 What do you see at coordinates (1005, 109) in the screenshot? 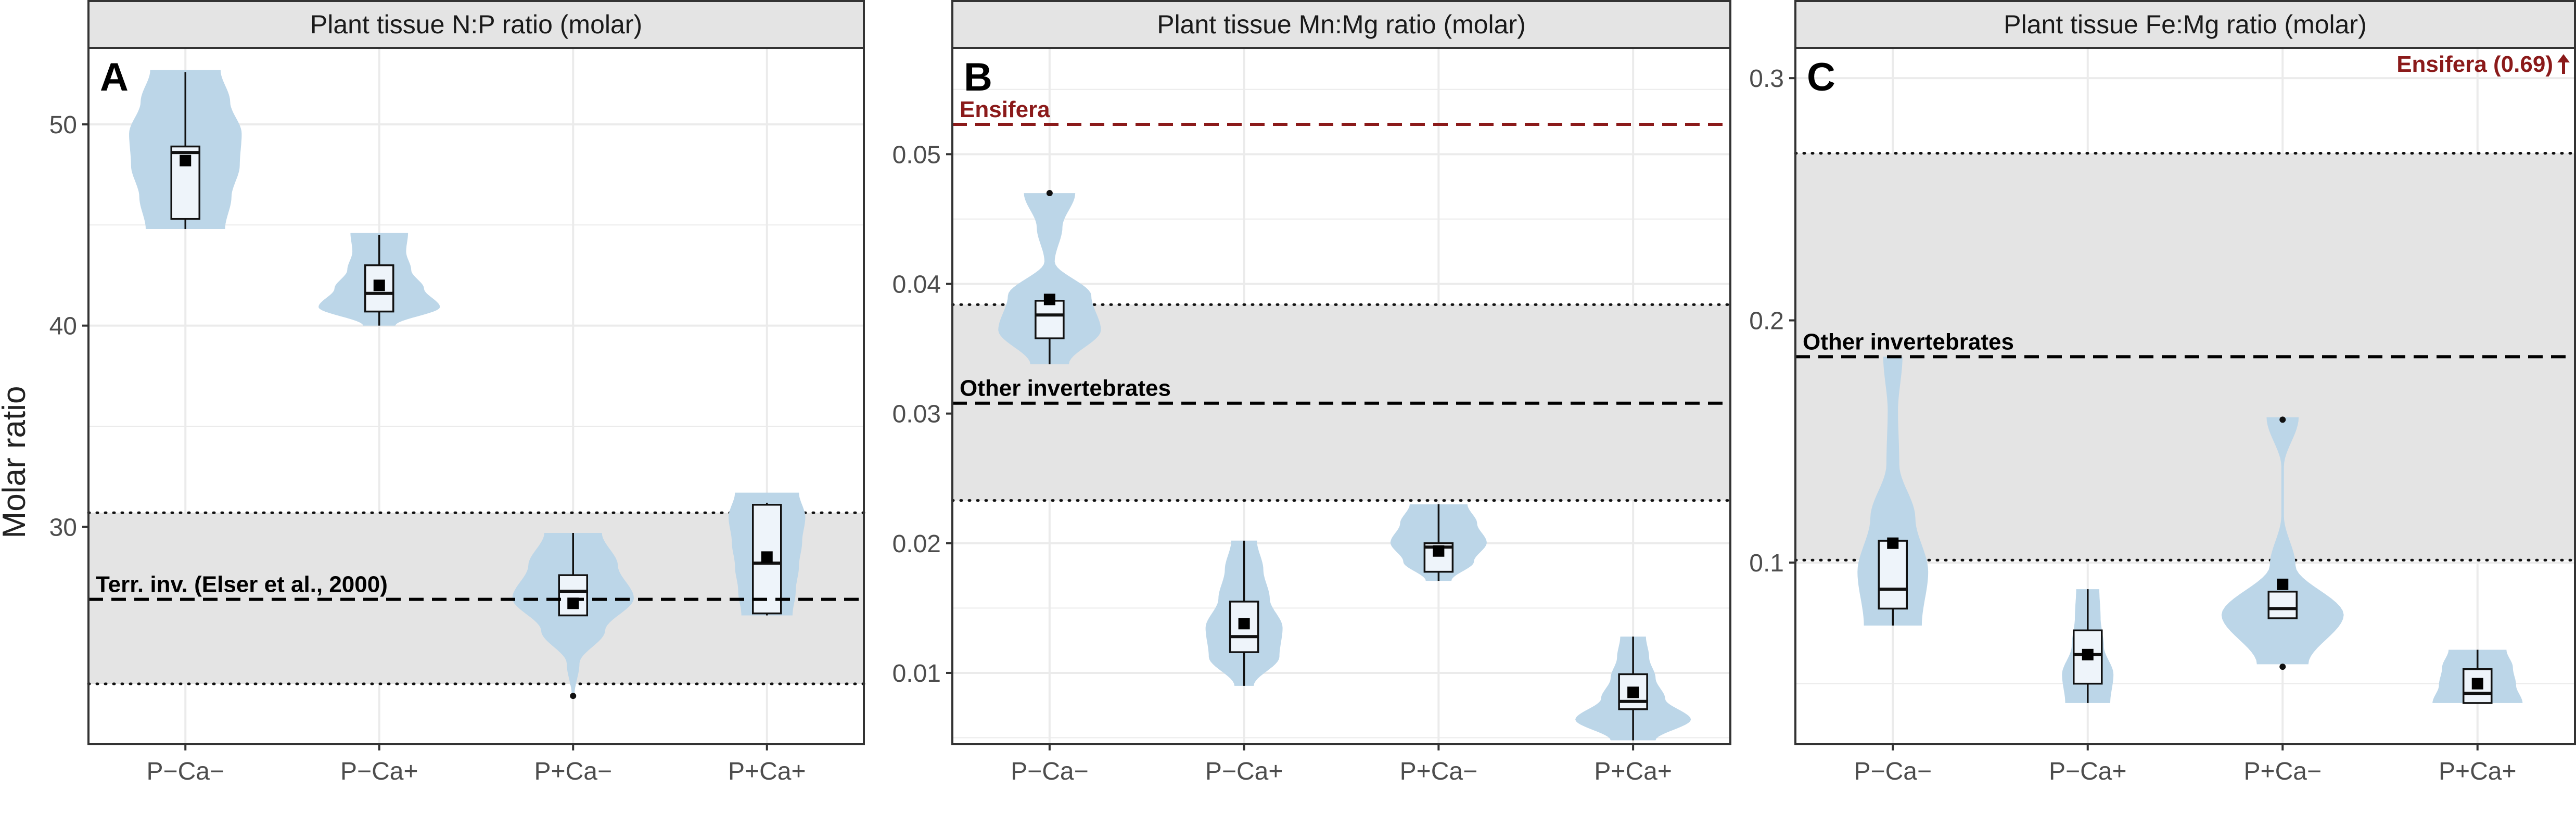
I see `reference-line-label: Ensifera` at bounding box center [1005, 109].